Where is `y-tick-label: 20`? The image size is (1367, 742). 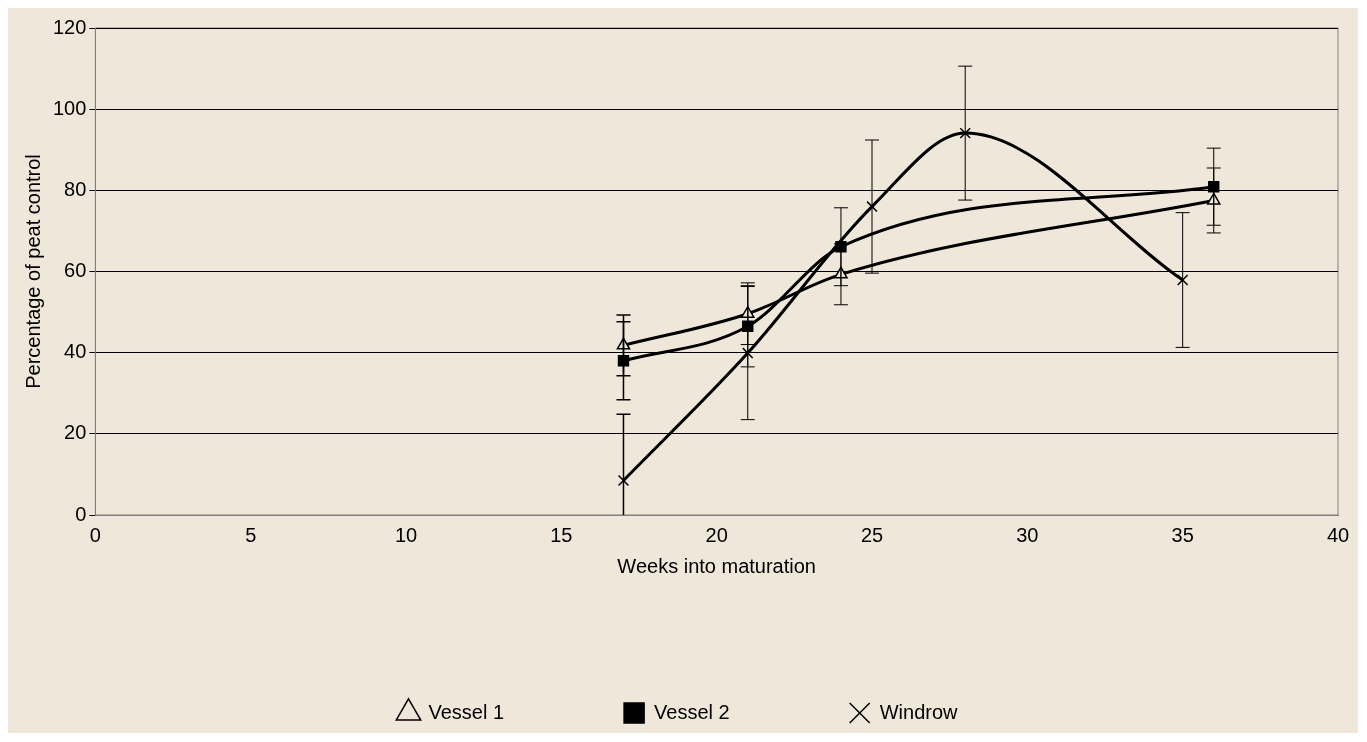
y-tick-label: 20 is located at coordinates (75, 432).